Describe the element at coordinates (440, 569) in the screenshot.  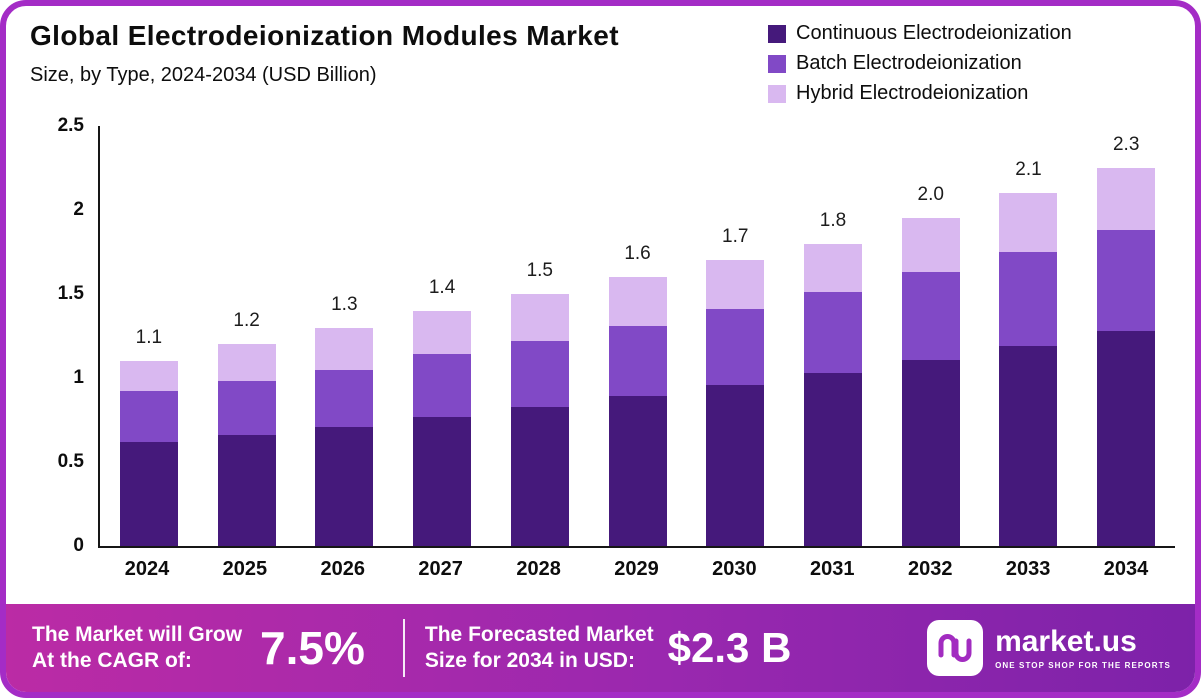
I see `x-tick-label: 2027` at that location.